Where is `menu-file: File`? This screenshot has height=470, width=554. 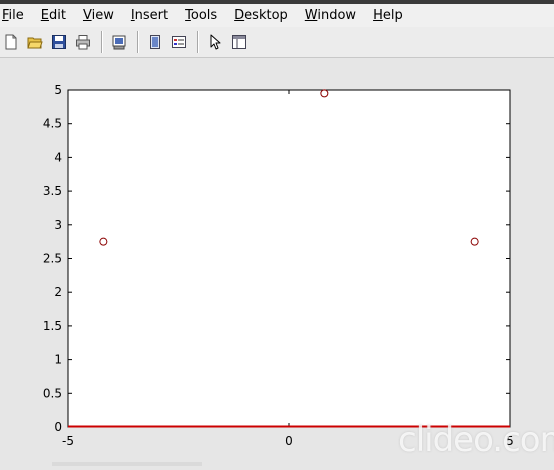
menu-file: File is located at coordinates (13, 15).